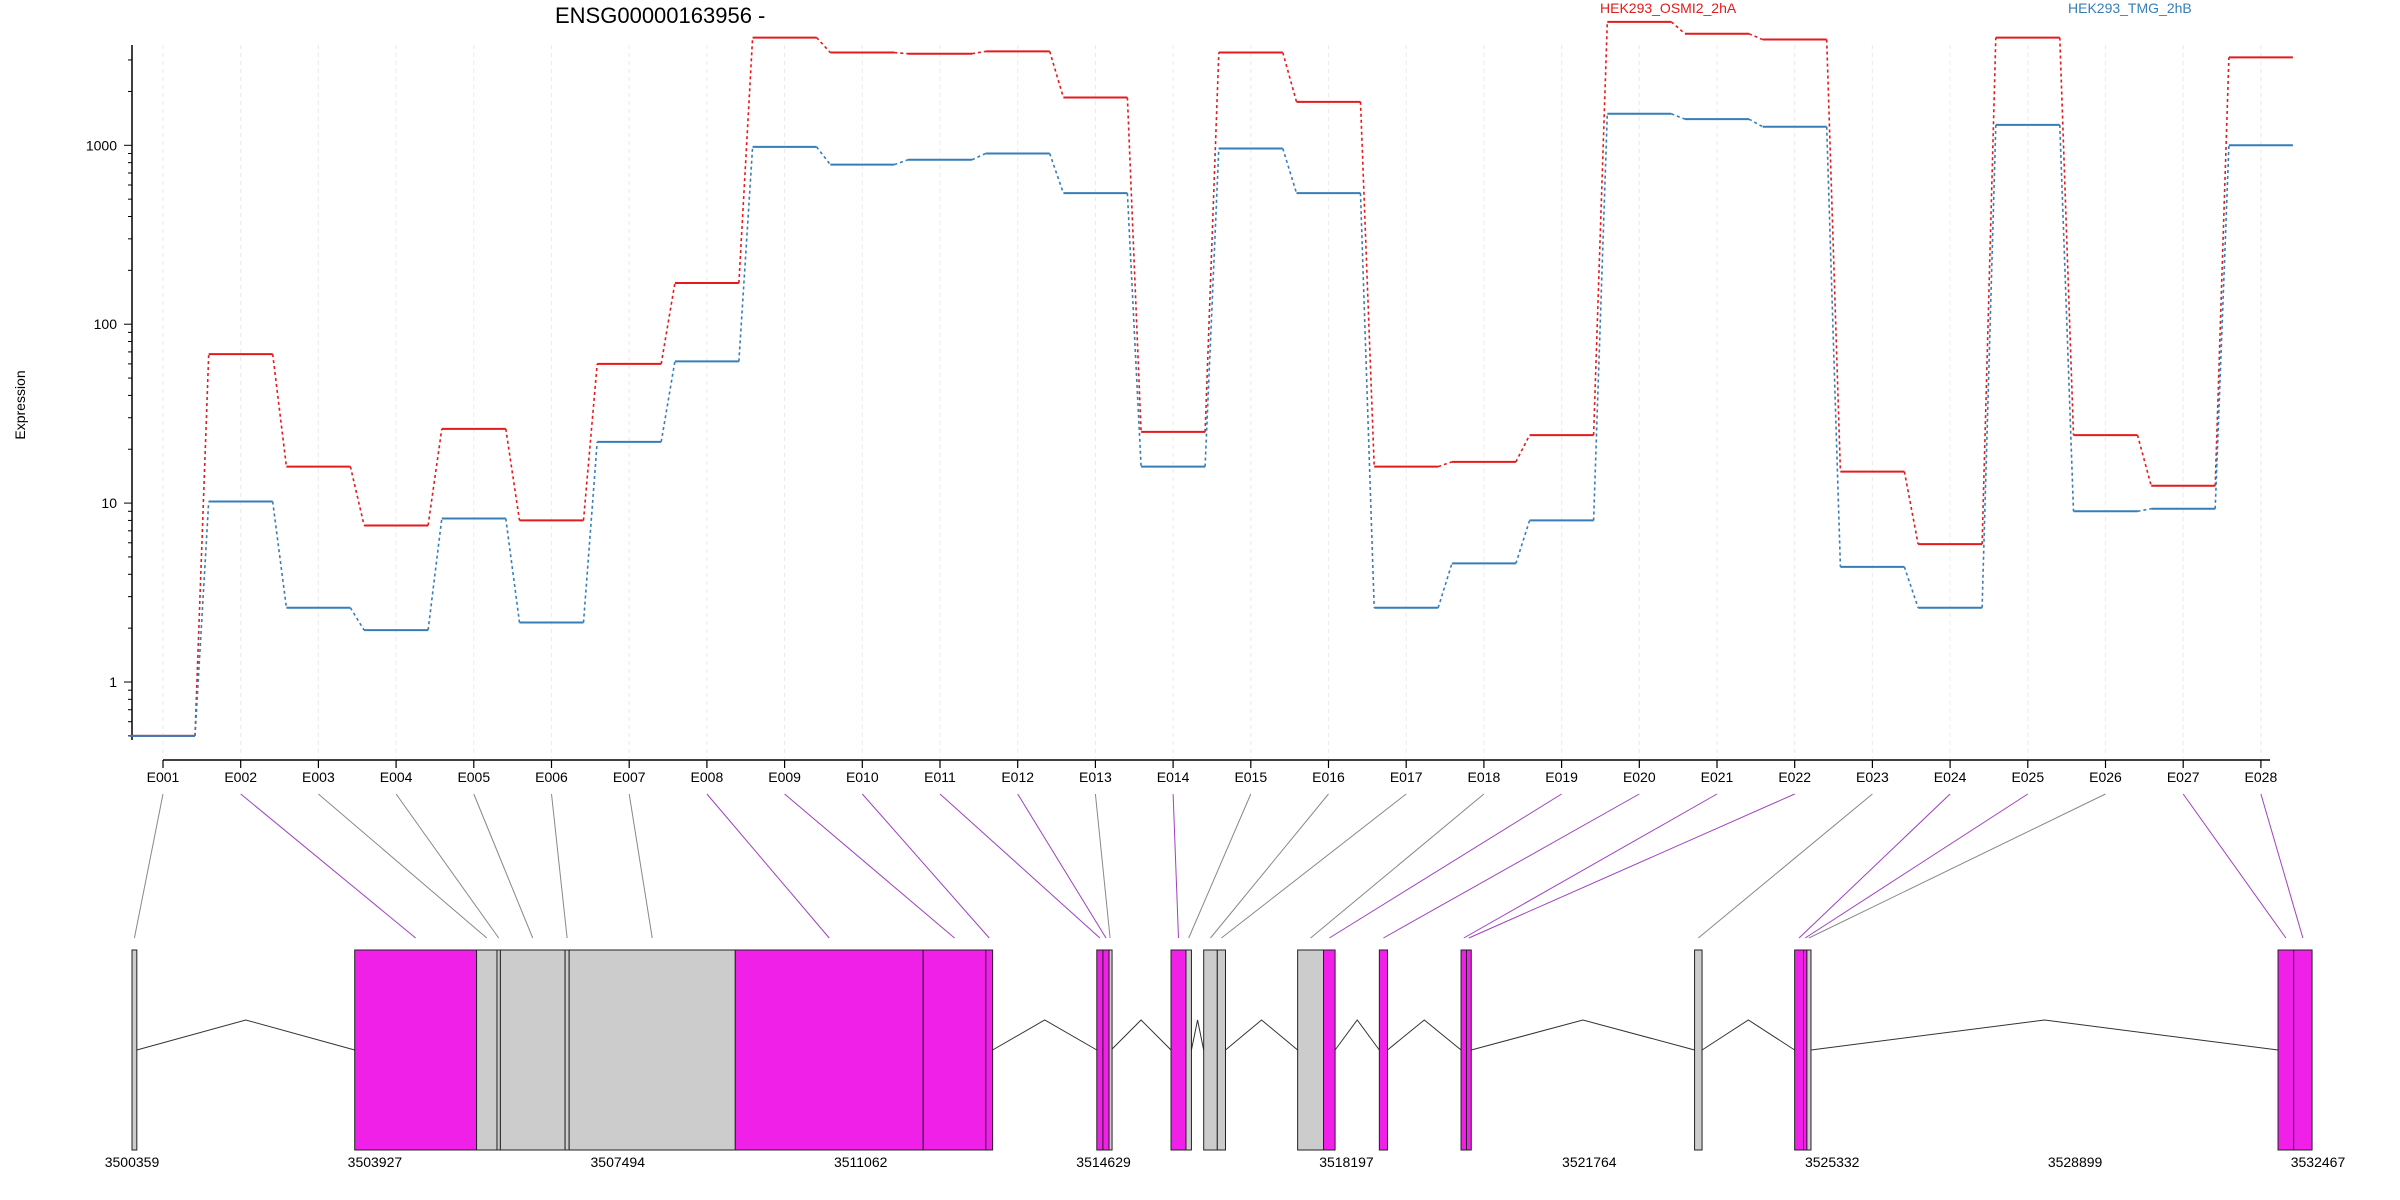  What do you see at coordinates (1250, 777) in the screenshot?
I see `x-tick-label: E015` at bounding box center [1250, 777].